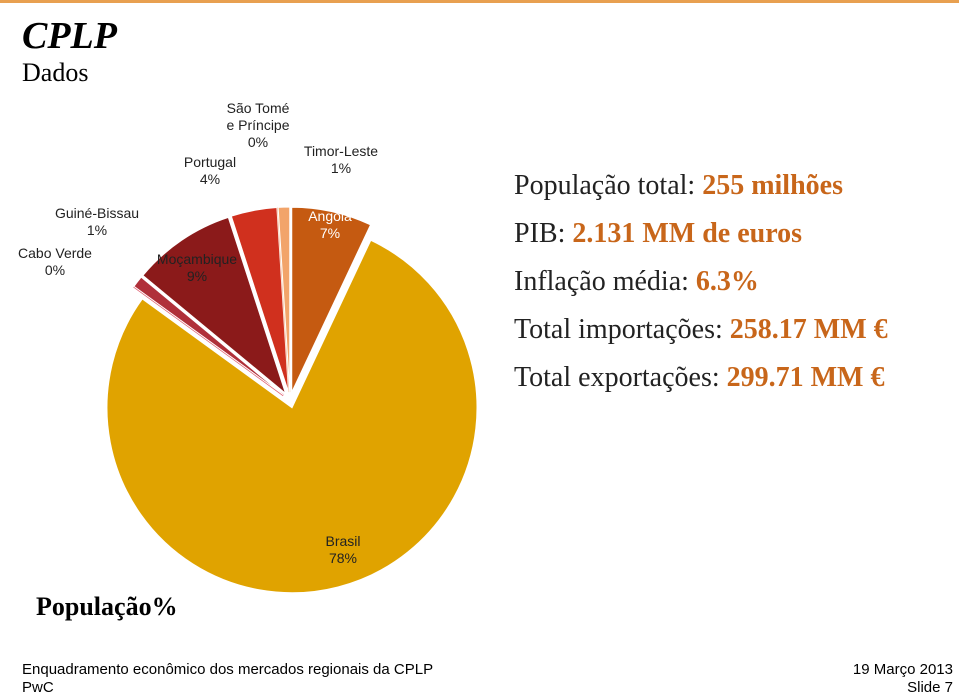 This screenshot has height=696, width=959. What do you see at coordinates (808, 329) in the screenshot?
I see `stat-value: 258.17 MM €` at bounding box center [808, 329].